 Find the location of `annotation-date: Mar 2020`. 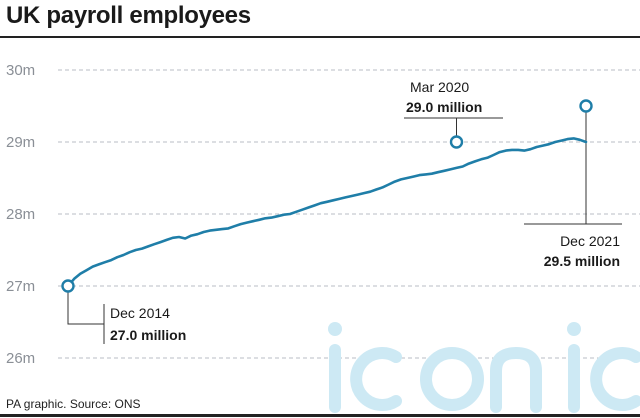

annotation-date: Mar 2020 is located at coordinates (439, 87).